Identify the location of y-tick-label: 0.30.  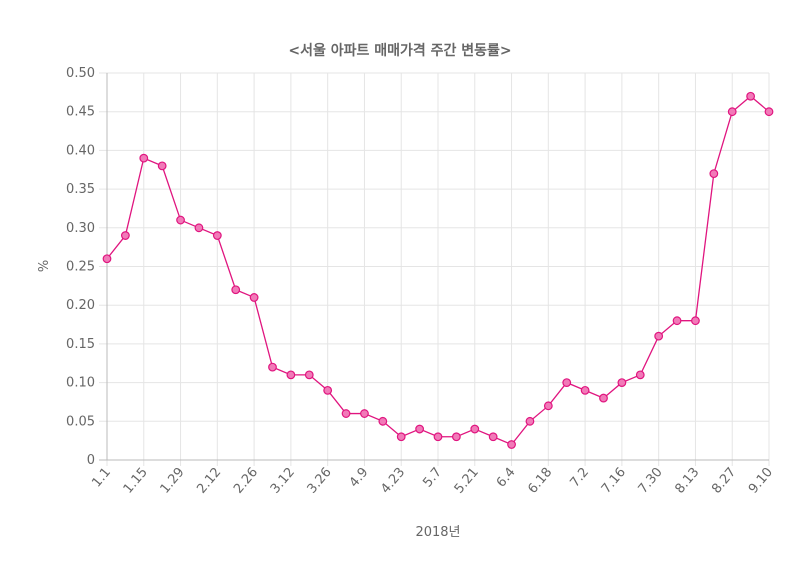
(80, 228).